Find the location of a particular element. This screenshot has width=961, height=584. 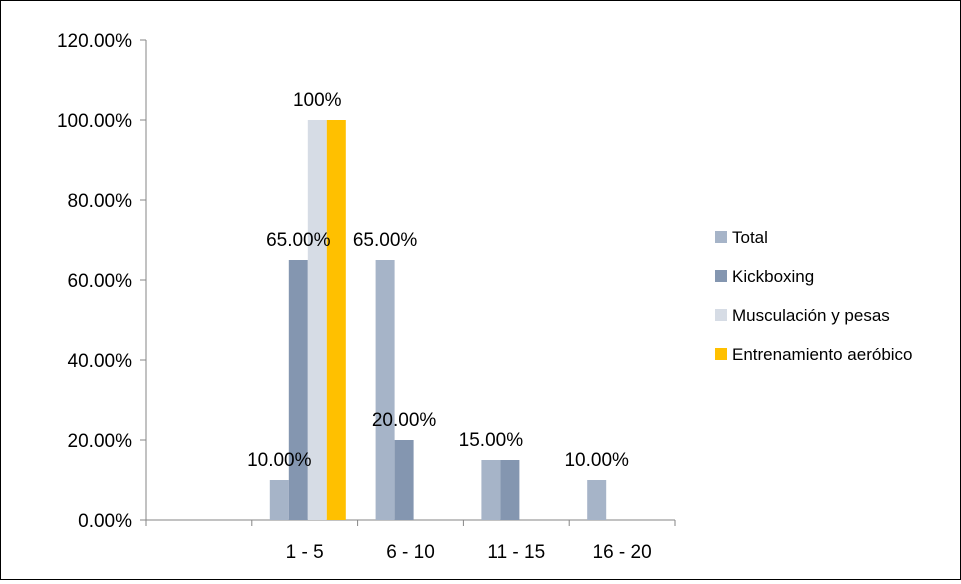

x-tick-label: 11 - 15 is located at coordinates (516, 552).